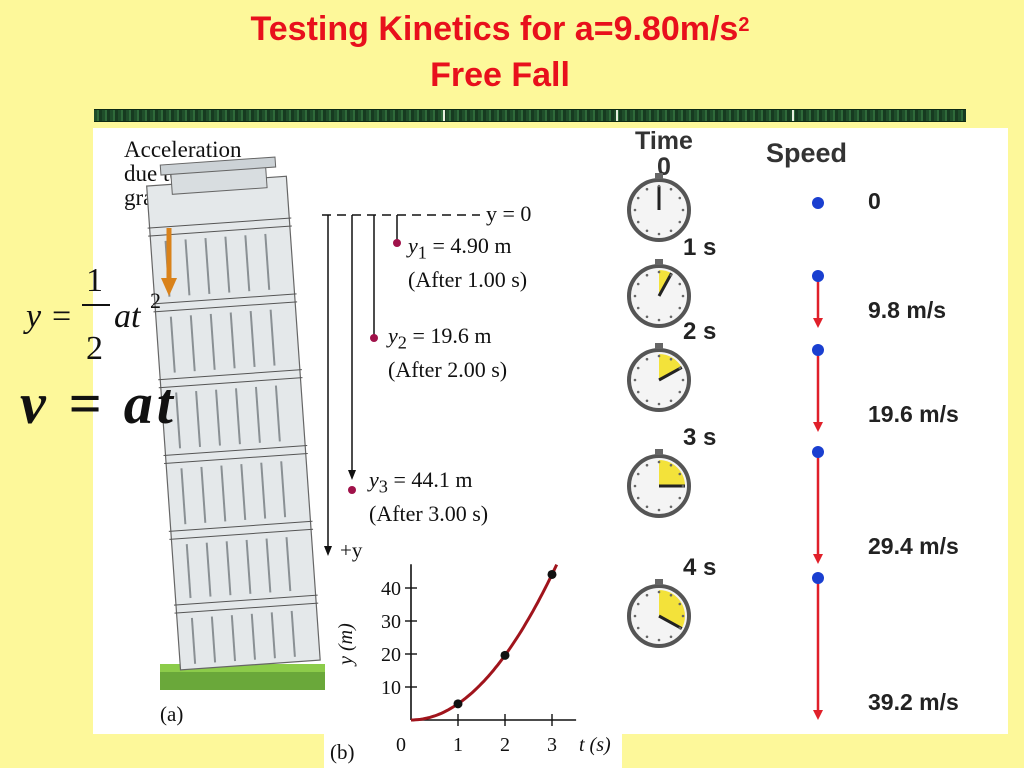  I want to click on panel-b-label: (b), so click(342, 752).